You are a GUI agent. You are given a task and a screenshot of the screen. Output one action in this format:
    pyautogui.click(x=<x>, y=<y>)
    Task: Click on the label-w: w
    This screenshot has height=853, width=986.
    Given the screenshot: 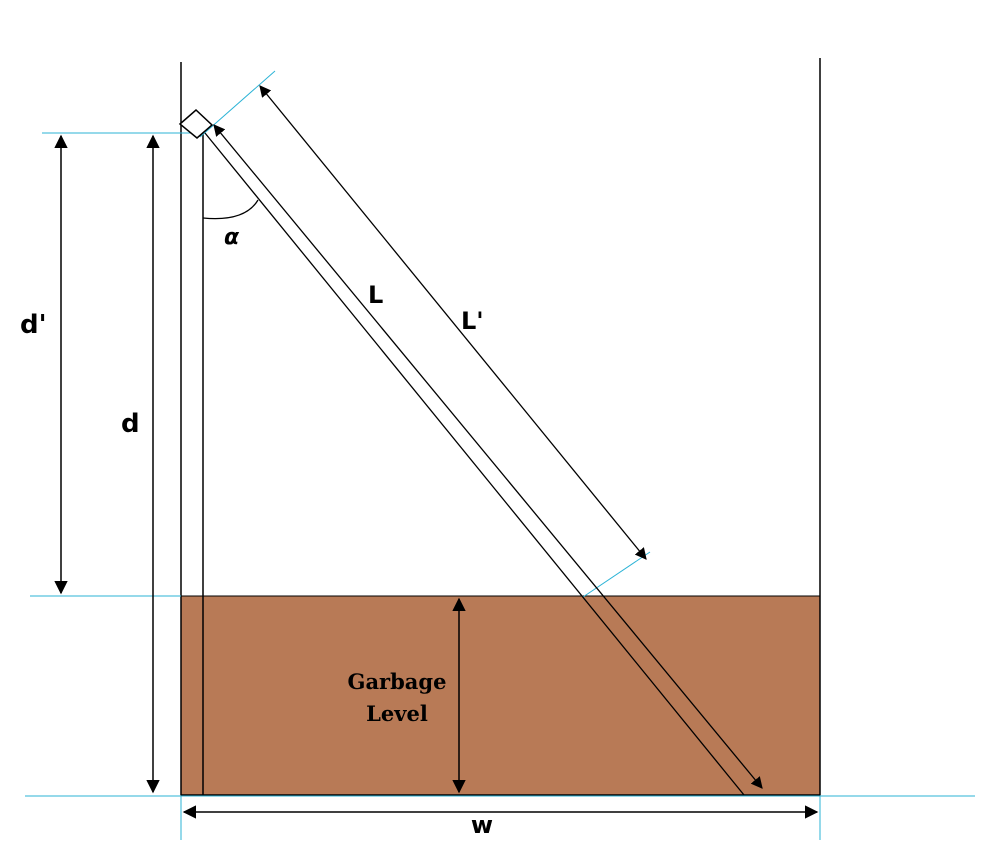 What is the action you would take?
    pyautogui.click(x=482, y=825)
    